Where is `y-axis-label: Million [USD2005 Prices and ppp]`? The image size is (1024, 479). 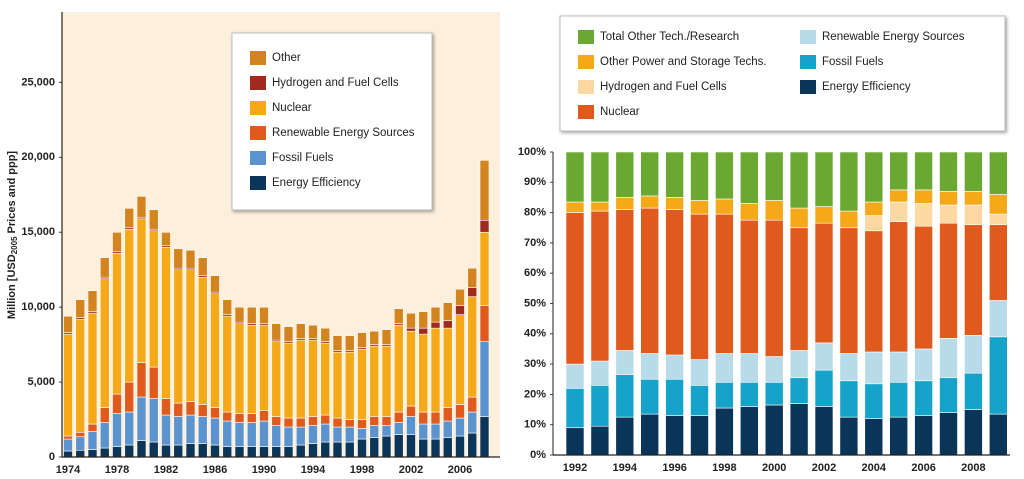 y-axis-label: Million [USD2005 Prices and ppp] is located at coordinates (12, 235).